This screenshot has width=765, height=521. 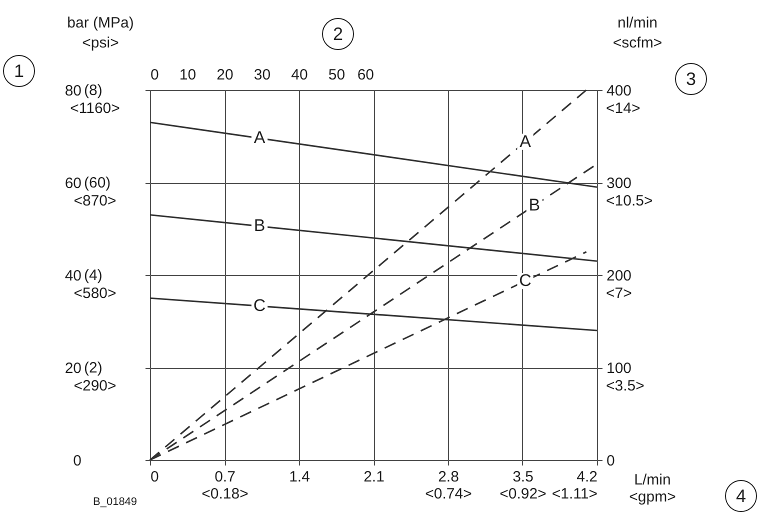 I want to click on y2-tick-label: 0, so click(x=610, y=461).